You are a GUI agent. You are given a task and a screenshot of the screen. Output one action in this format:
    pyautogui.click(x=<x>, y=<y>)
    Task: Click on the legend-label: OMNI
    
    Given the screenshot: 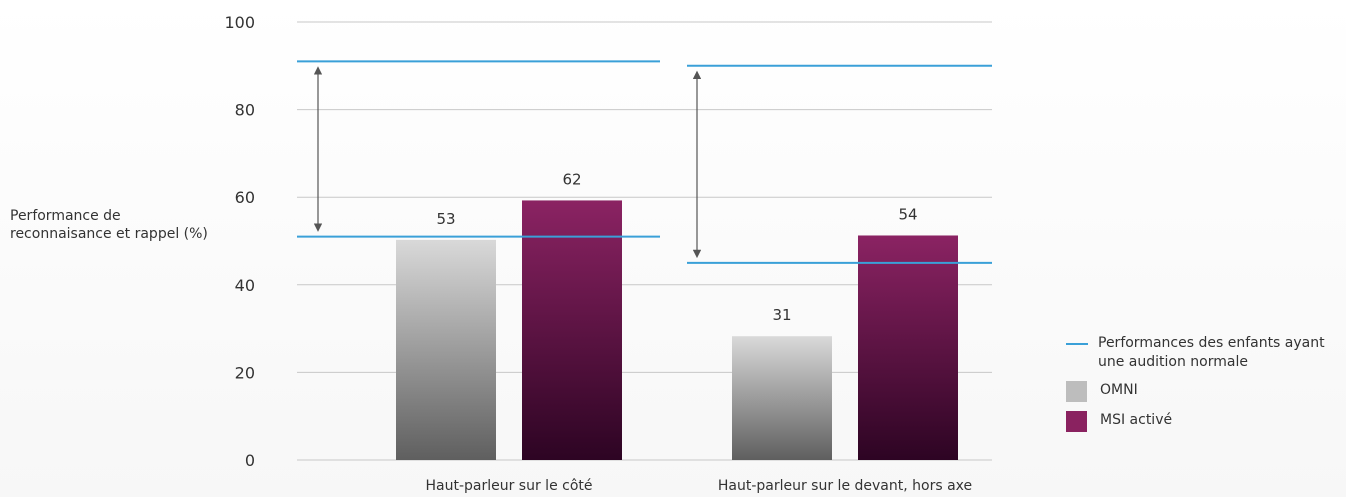 What is the action you would take?
    pyautogui.click(x=1119, y=390)
    